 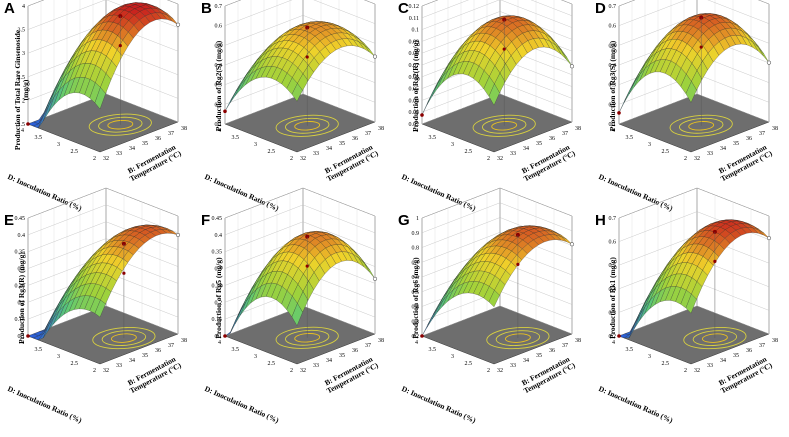 I want to click on panel-label: F, so click(x=205, y=220).